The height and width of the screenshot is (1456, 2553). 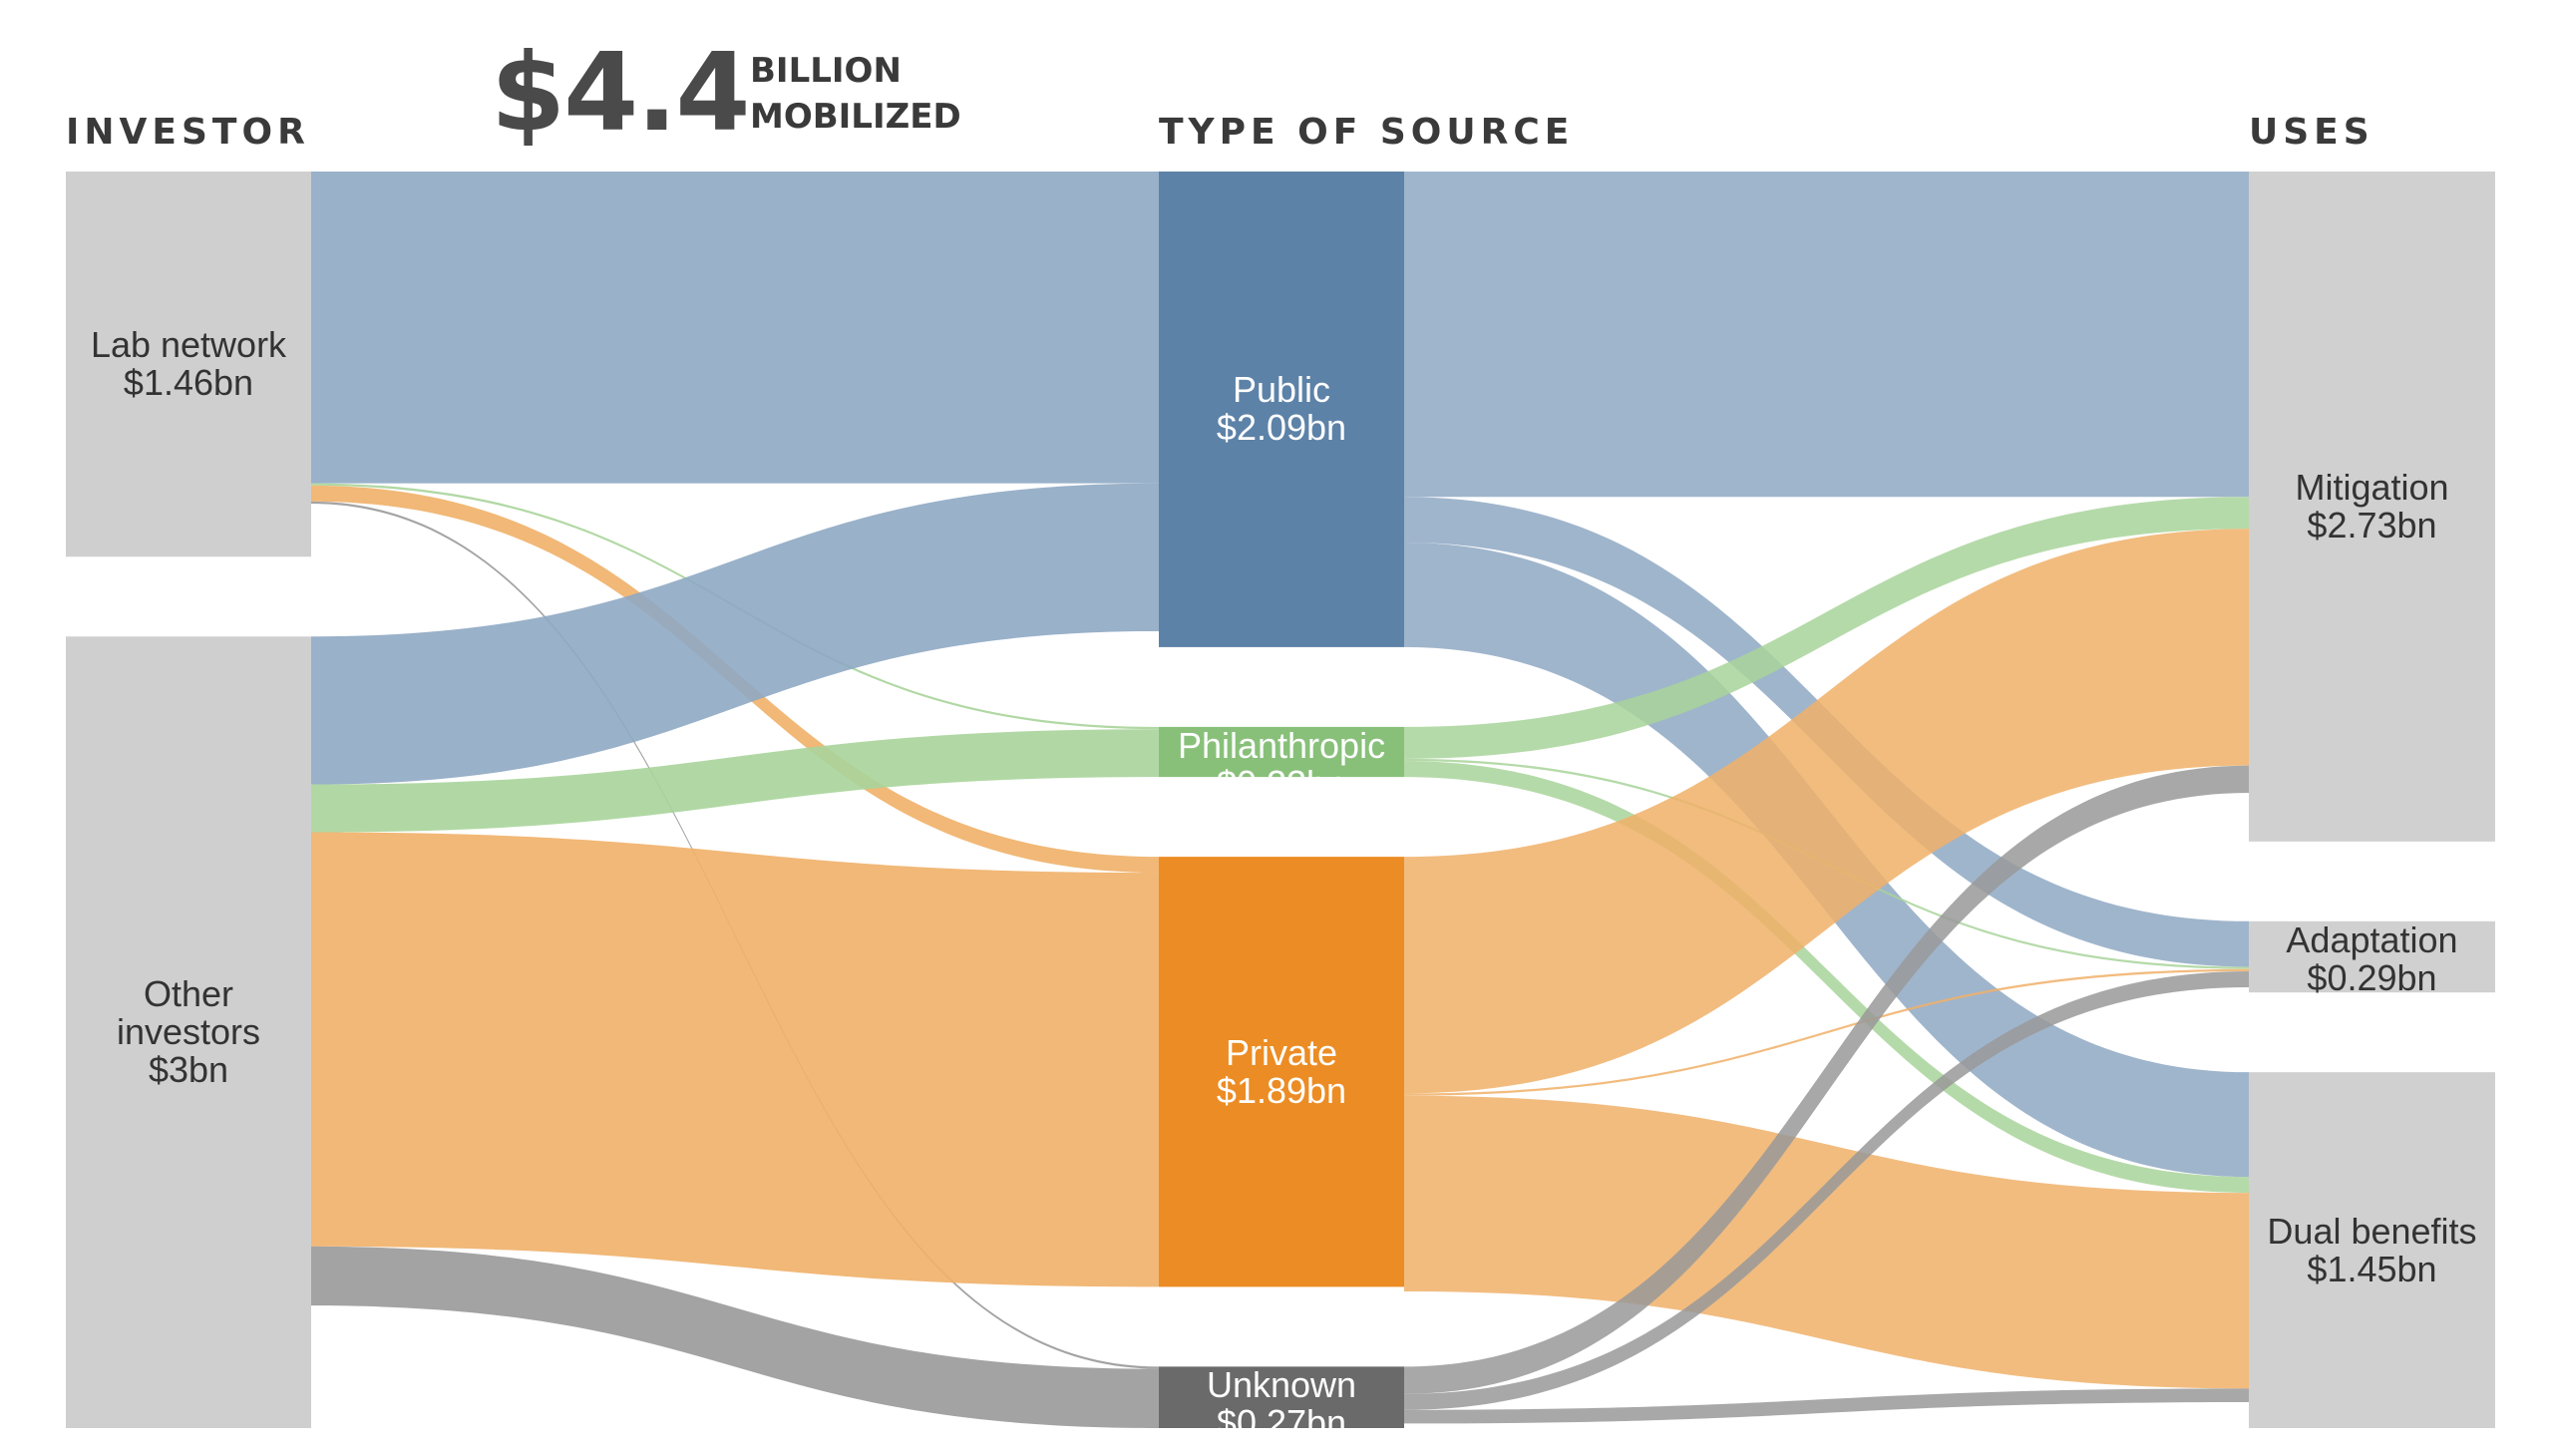 What do you see at coordinates (1827, 1242) in the screenshot?
I see `flow-private-to-dual` at bounding box center [1827, 1242].